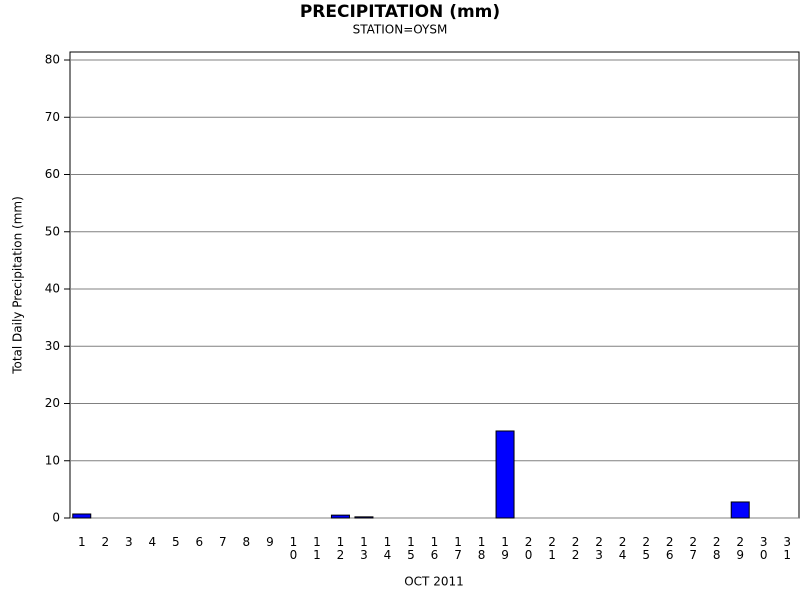  I want to click on y-tick-label: 50, so click(52, 231).